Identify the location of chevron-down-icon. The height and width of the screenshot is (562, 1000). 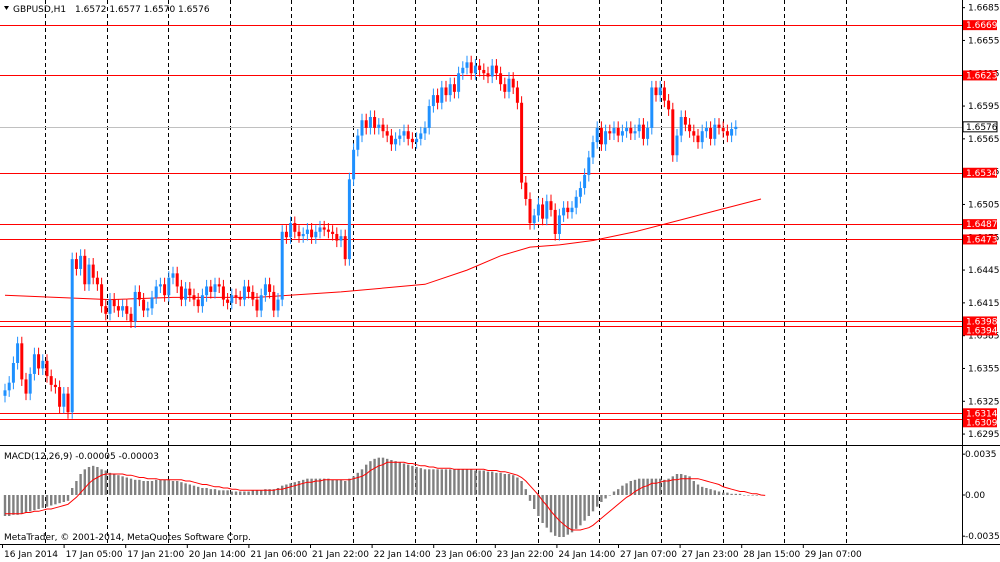
(6, 8).